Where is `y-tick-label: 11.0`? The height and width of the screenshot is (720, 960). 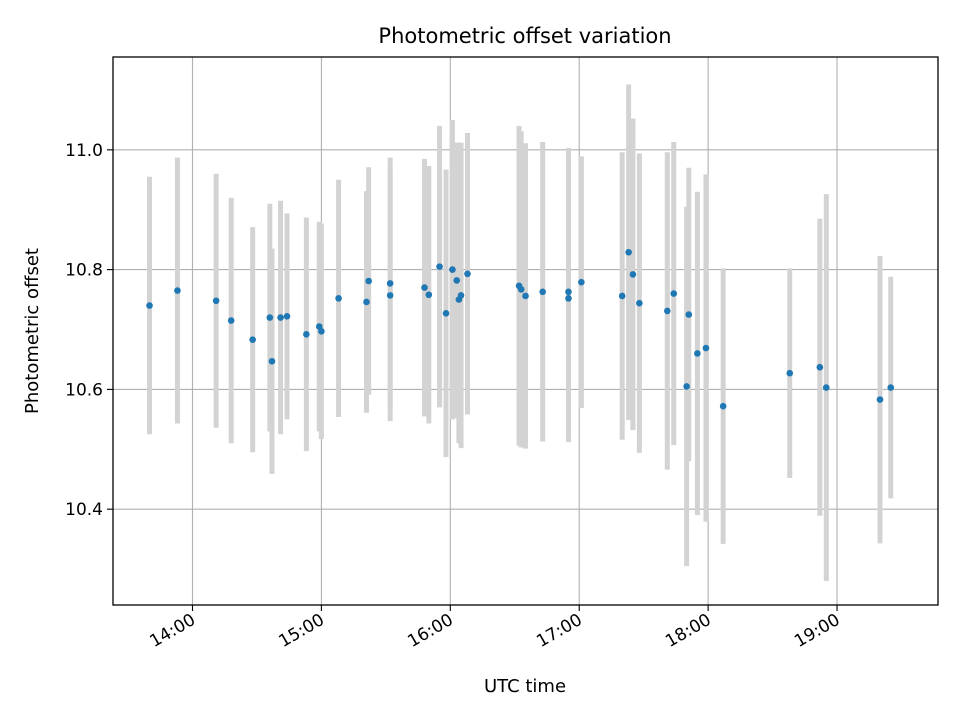
y-tick-label: 11.0 is located at coordinates (84, 151).